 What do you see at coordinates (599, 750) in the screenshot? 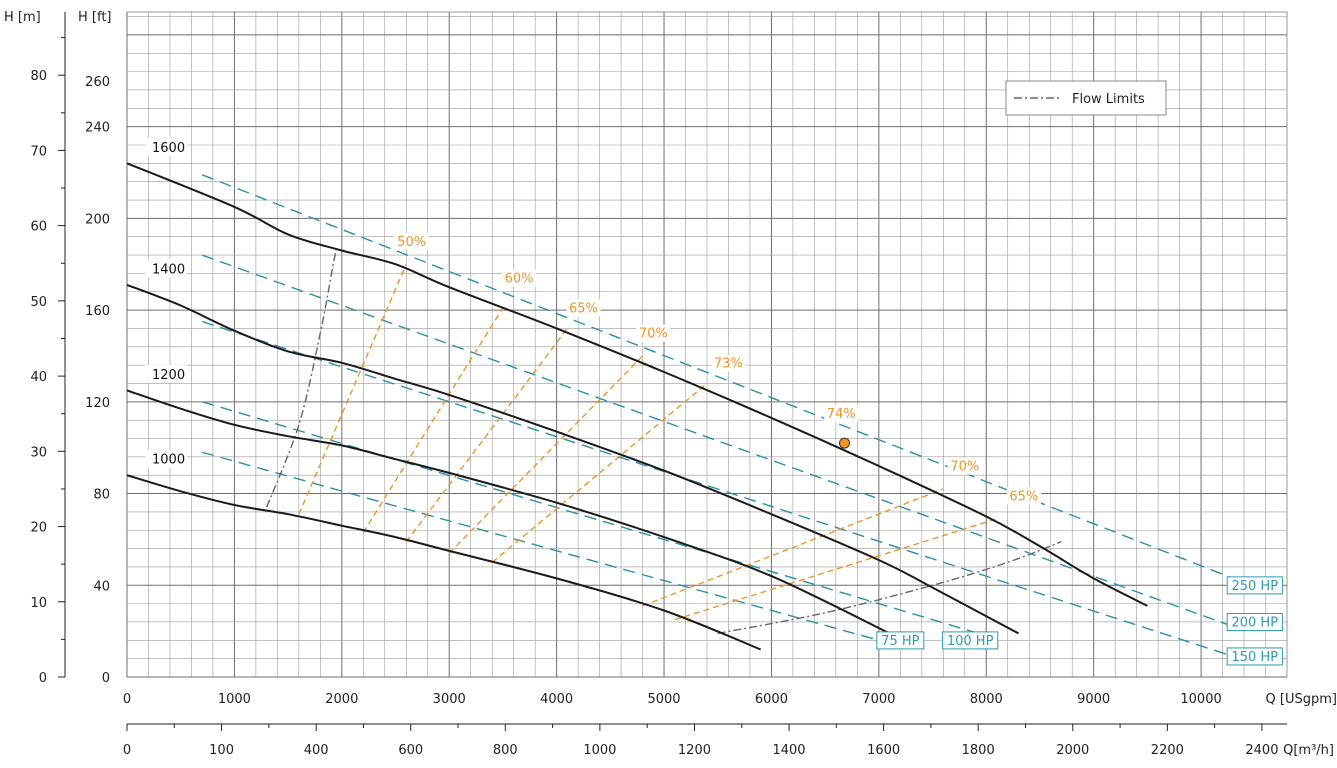
I see `x2-tick-label: 1000` at bounding box center [599, 750].